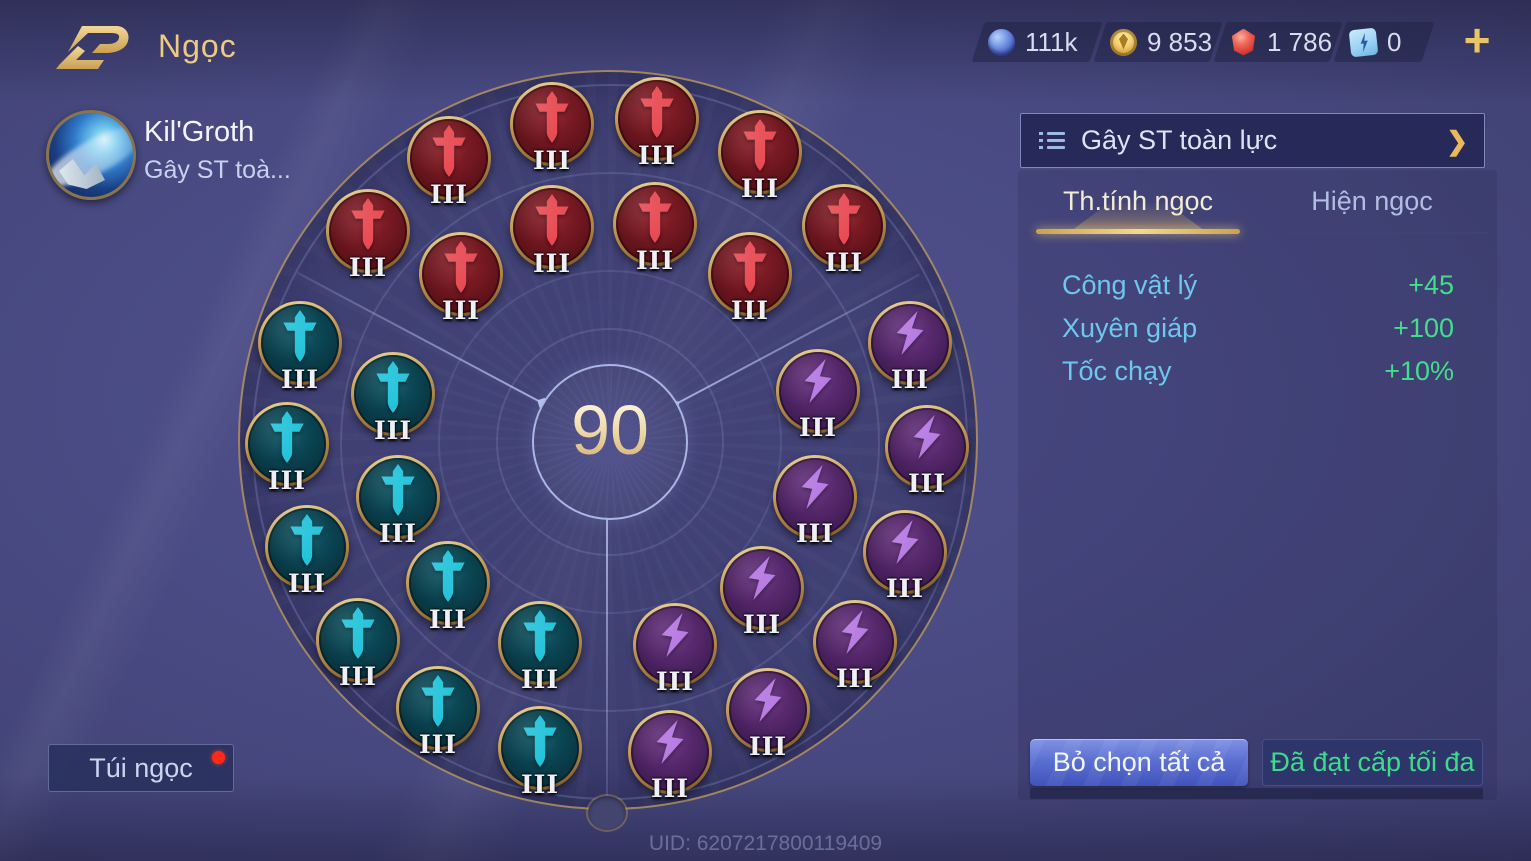 The height and width of the screenshot is (861, 1531). I want to click on rune-level-circle: 90, so click(610, 442).